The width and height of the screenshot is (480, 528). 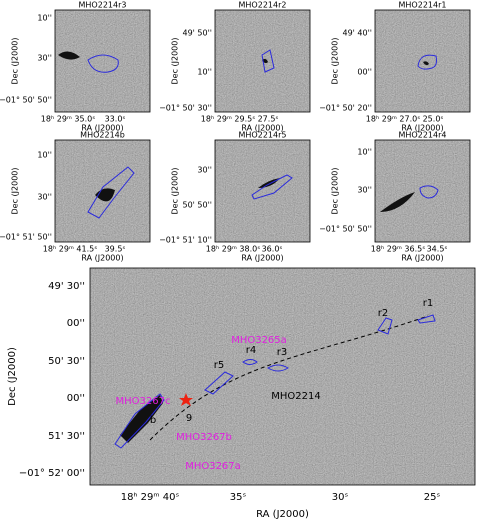 I want to click on y-tick-label: −01° 50' 30'', so click(x=185, y=108).